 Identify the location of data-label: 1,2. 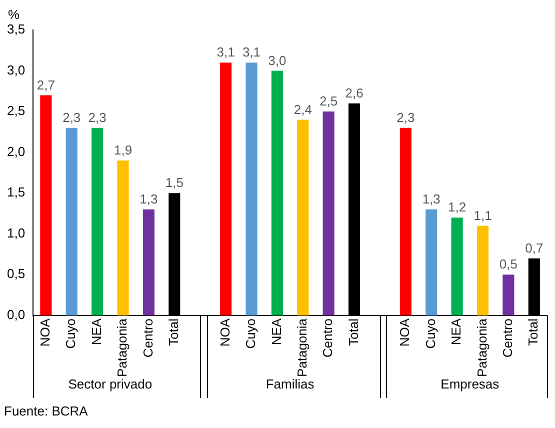
(457, 207).